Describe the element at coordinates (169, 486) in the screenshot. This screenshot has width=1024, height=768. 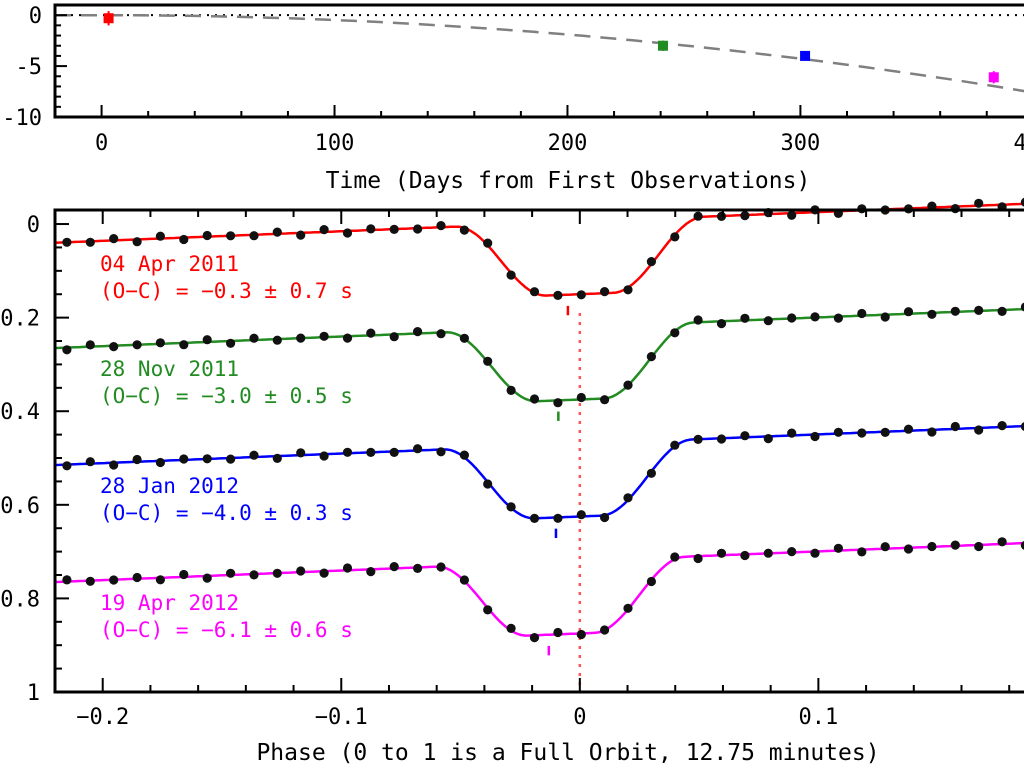
I see `lightcurve-date-label: 28 Jan 2012` at that location.